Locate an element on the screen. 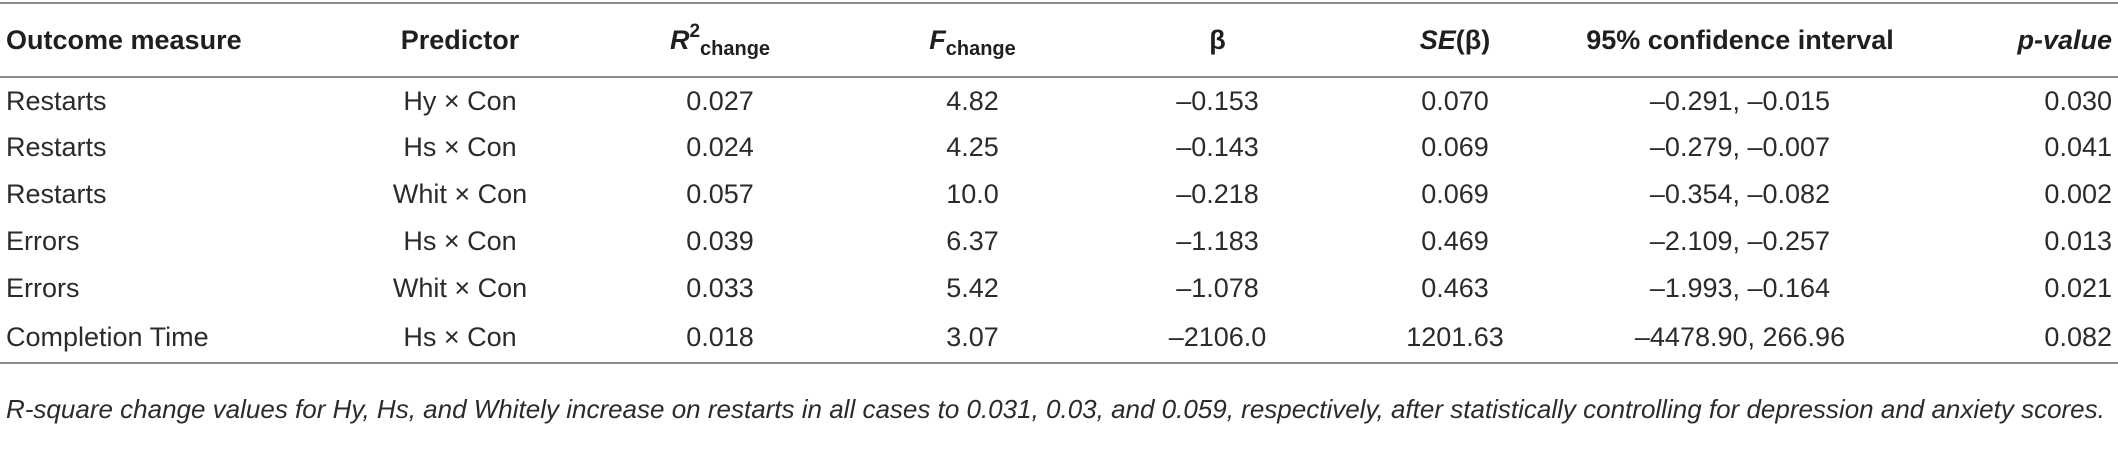 Image resolution: width=2118 pixels, height=470 pixels. cell-se-beta: 0.463 is located at coordinates (1455, 288).